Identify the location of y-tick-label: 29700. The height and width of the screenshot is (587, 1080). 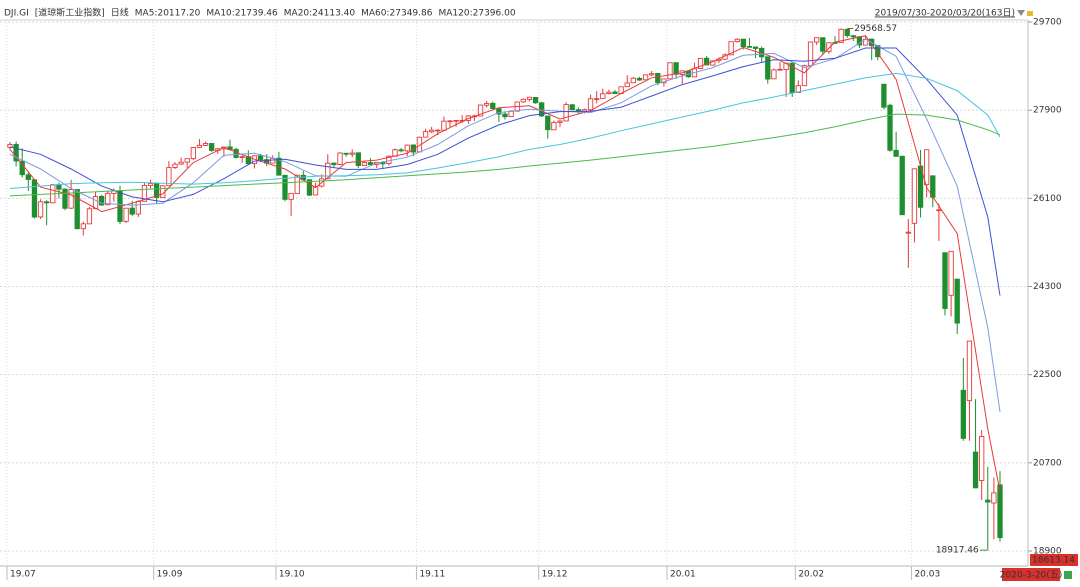
(1047, 23).